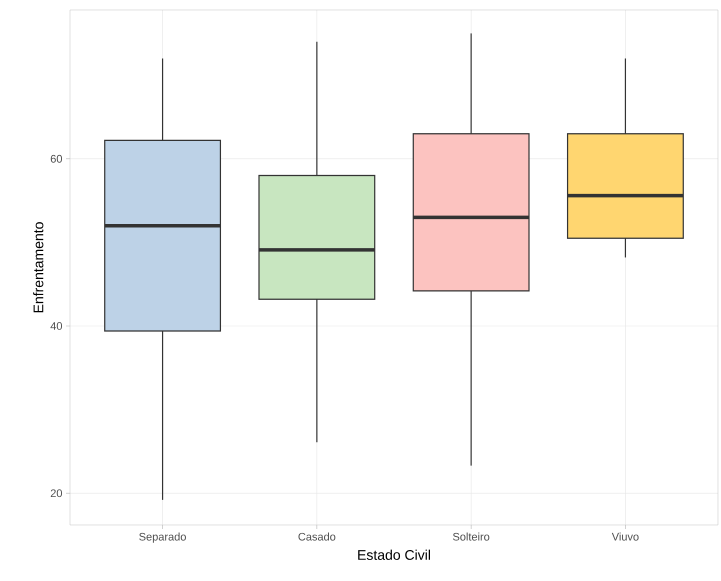  What do you see at coordinates (394, 555) in the screenshot?
I see `x-axis-title: Estado Civil` at bounding box center [394, 555].